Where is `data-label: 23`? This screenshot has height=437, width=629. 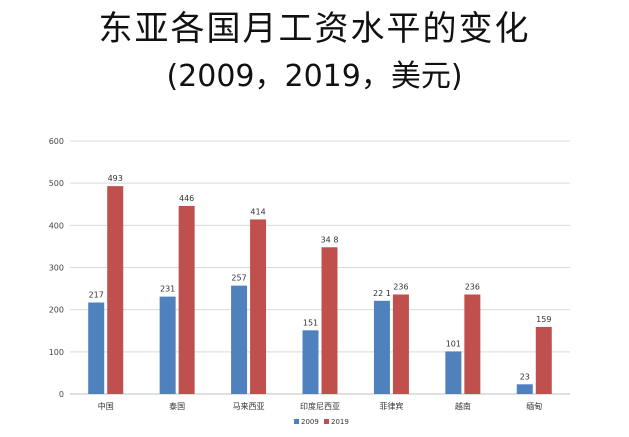 data-label: 23 is located at coordinates (525, 376).